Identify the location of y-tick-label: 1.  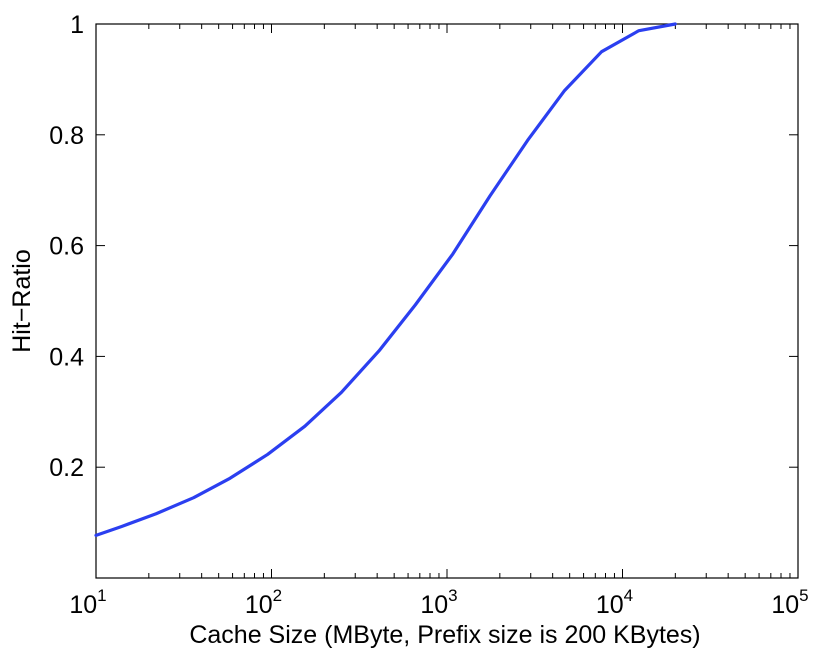
(77, 25).